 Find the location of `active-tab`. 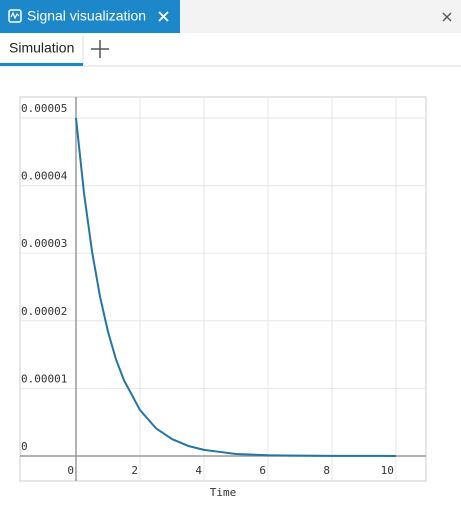

active-tab is located at coordinates (90, 16).